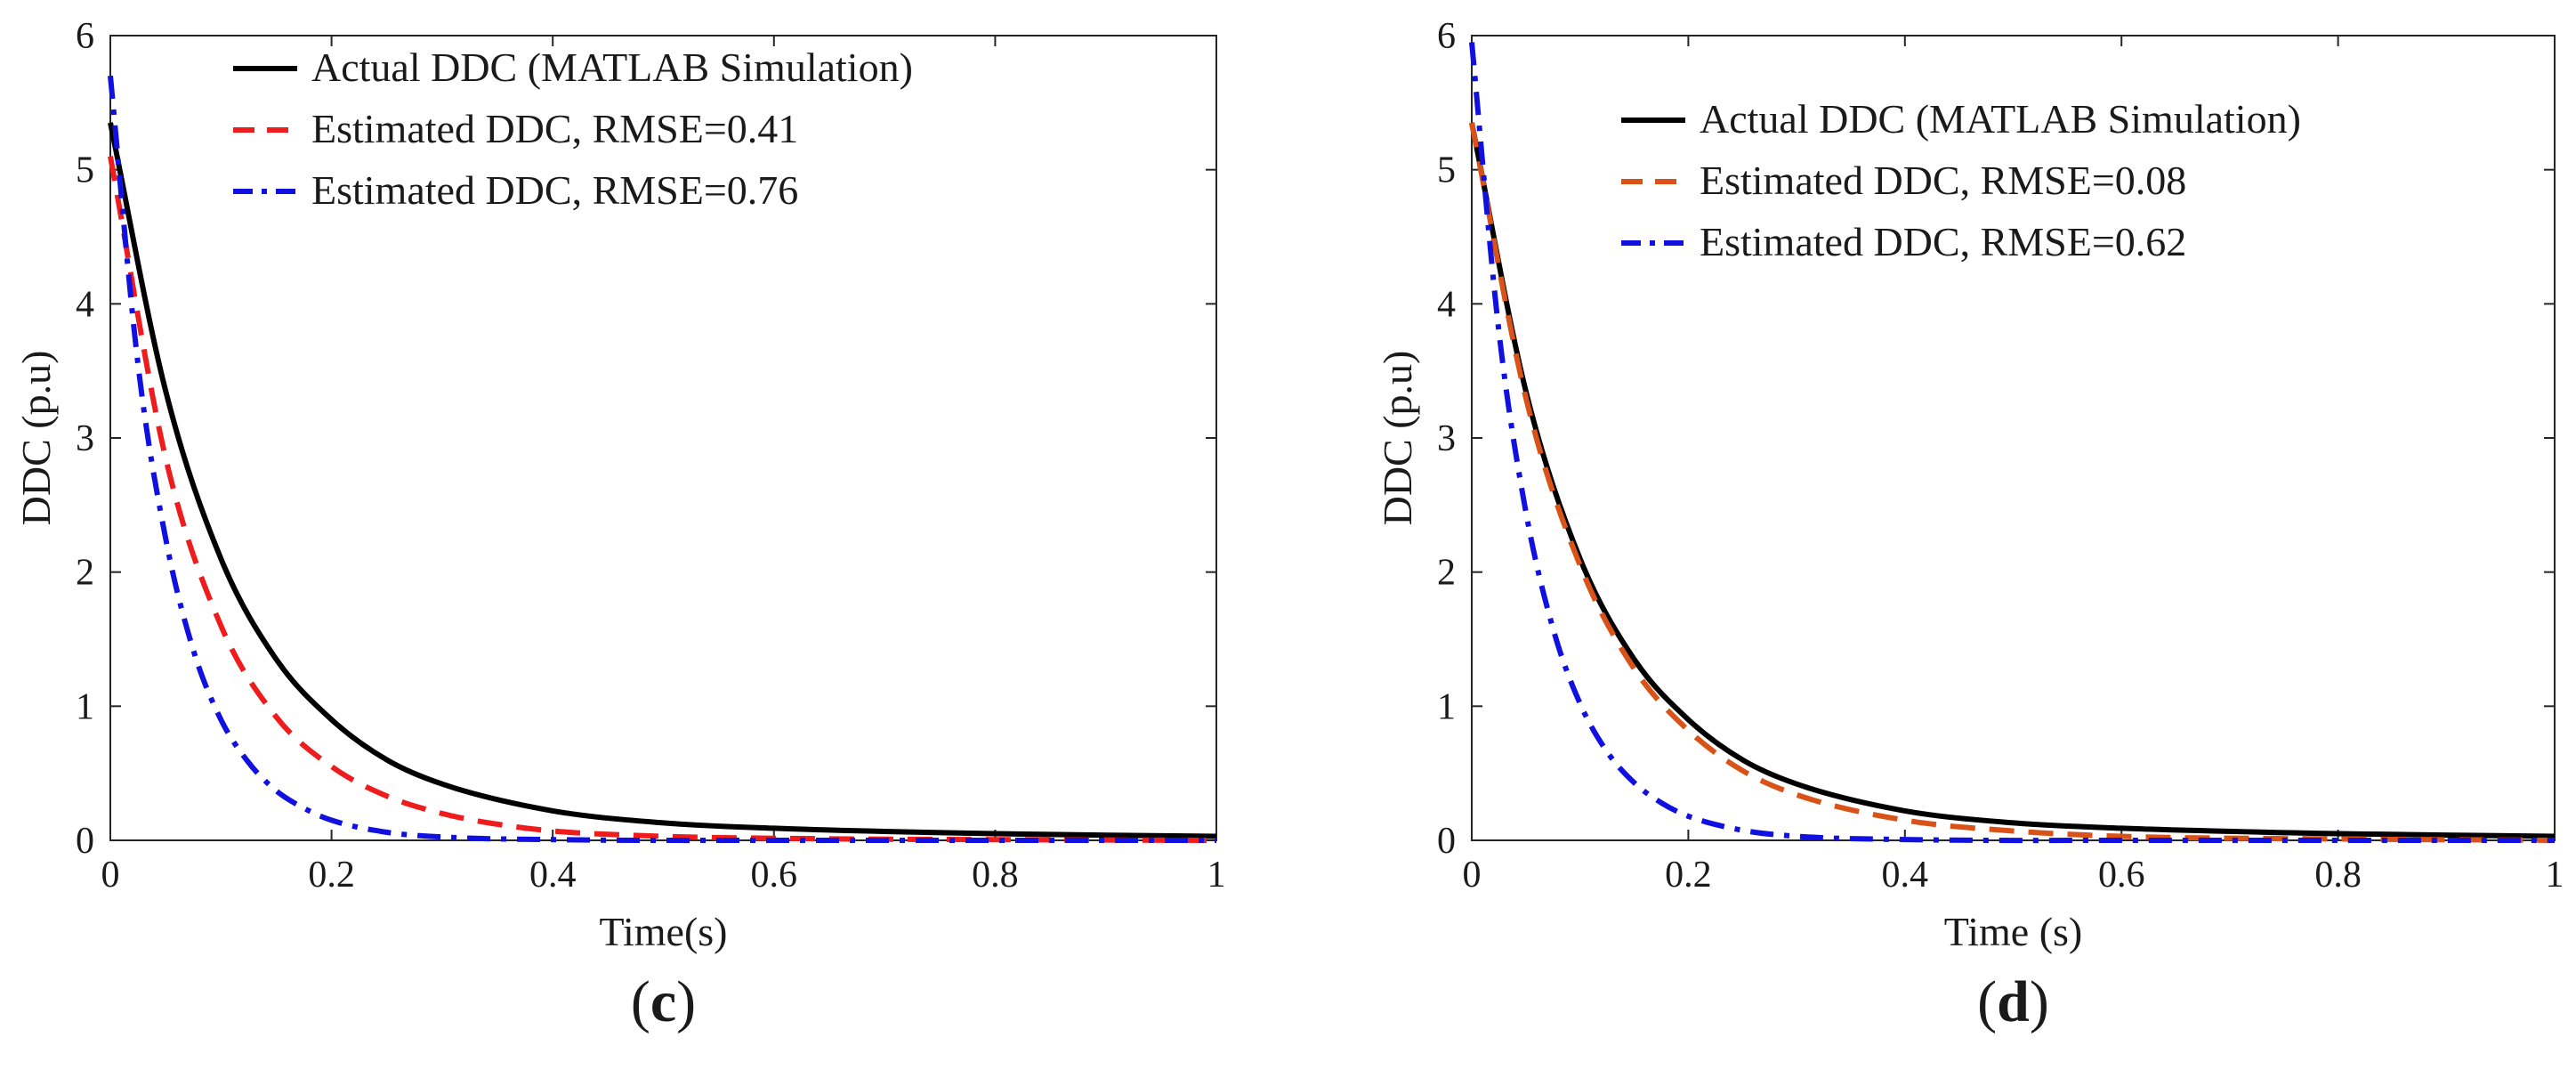  I want to click on chart-d-panel-label-letter: d, so click(2013, 1001).